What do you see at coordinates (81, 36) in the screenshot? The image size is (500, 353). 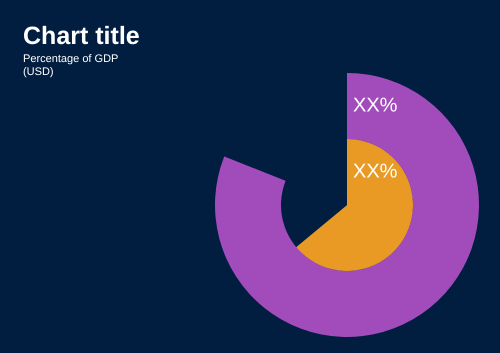 I see `chart-title: Chart title` at bounding box center [81, 36].